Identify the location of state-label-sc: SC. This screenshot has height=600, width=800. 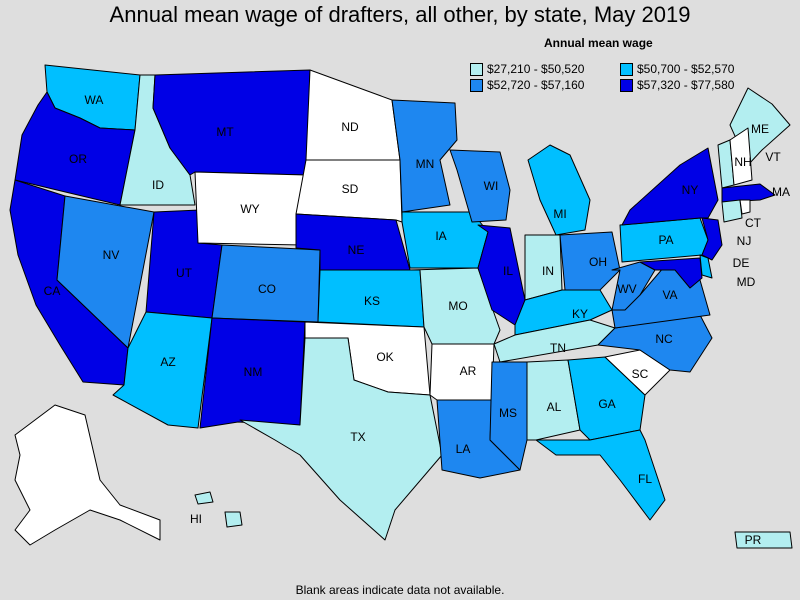
(640, 374).